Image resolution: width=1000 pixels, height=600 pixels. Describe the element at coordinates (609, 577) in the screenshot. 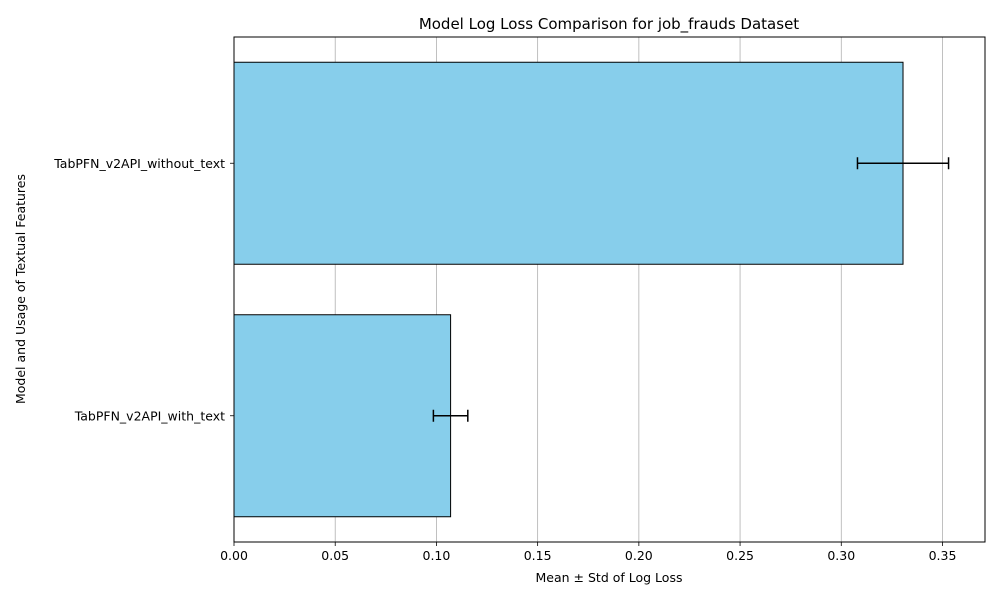

I see `x-axis-label: Mean ± Std of Log Loss` at that location.